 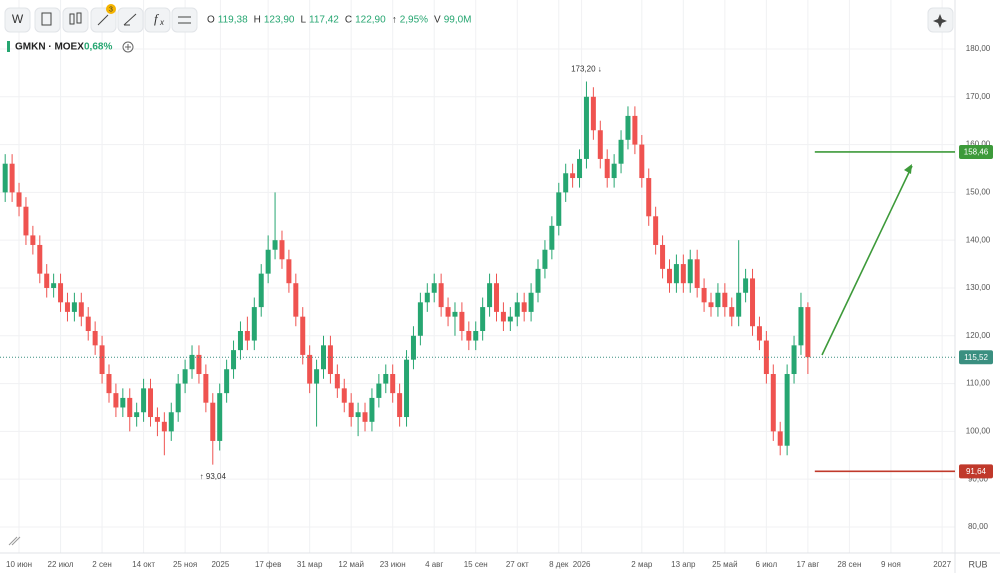 What do you see at coordinates (213, 476) in the screenshot?
I see `annotation: ↑ 93,04` at bounding box center [213, 476].